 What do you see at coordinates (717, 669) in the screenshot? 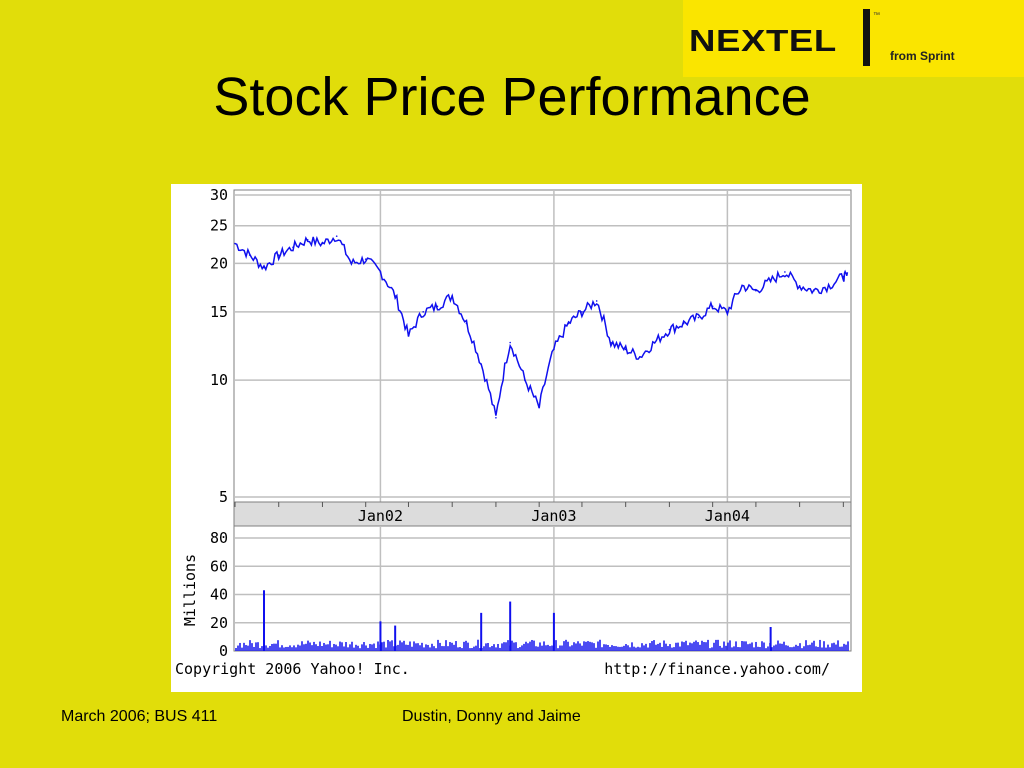
I see `chart-source-url: http://finance.yahoo.com/` at bounding box center [717, 669].